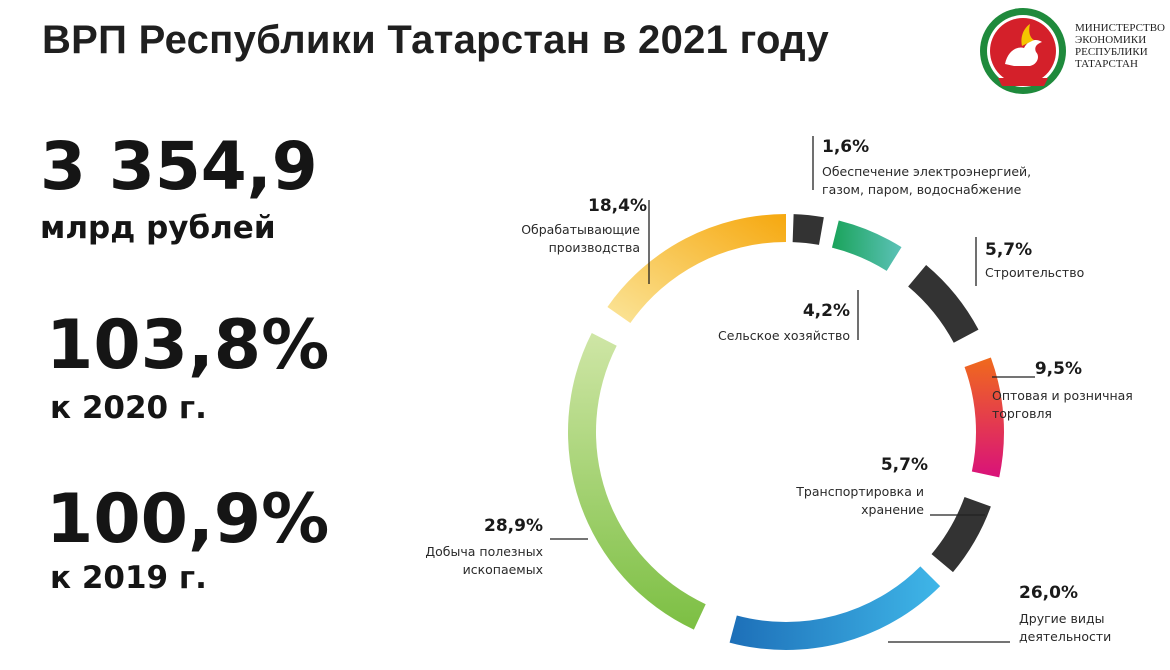 This screenshot has height=670, width=1170. I want to click on slice-category-label-6: деятельности, so click(1065, 636).